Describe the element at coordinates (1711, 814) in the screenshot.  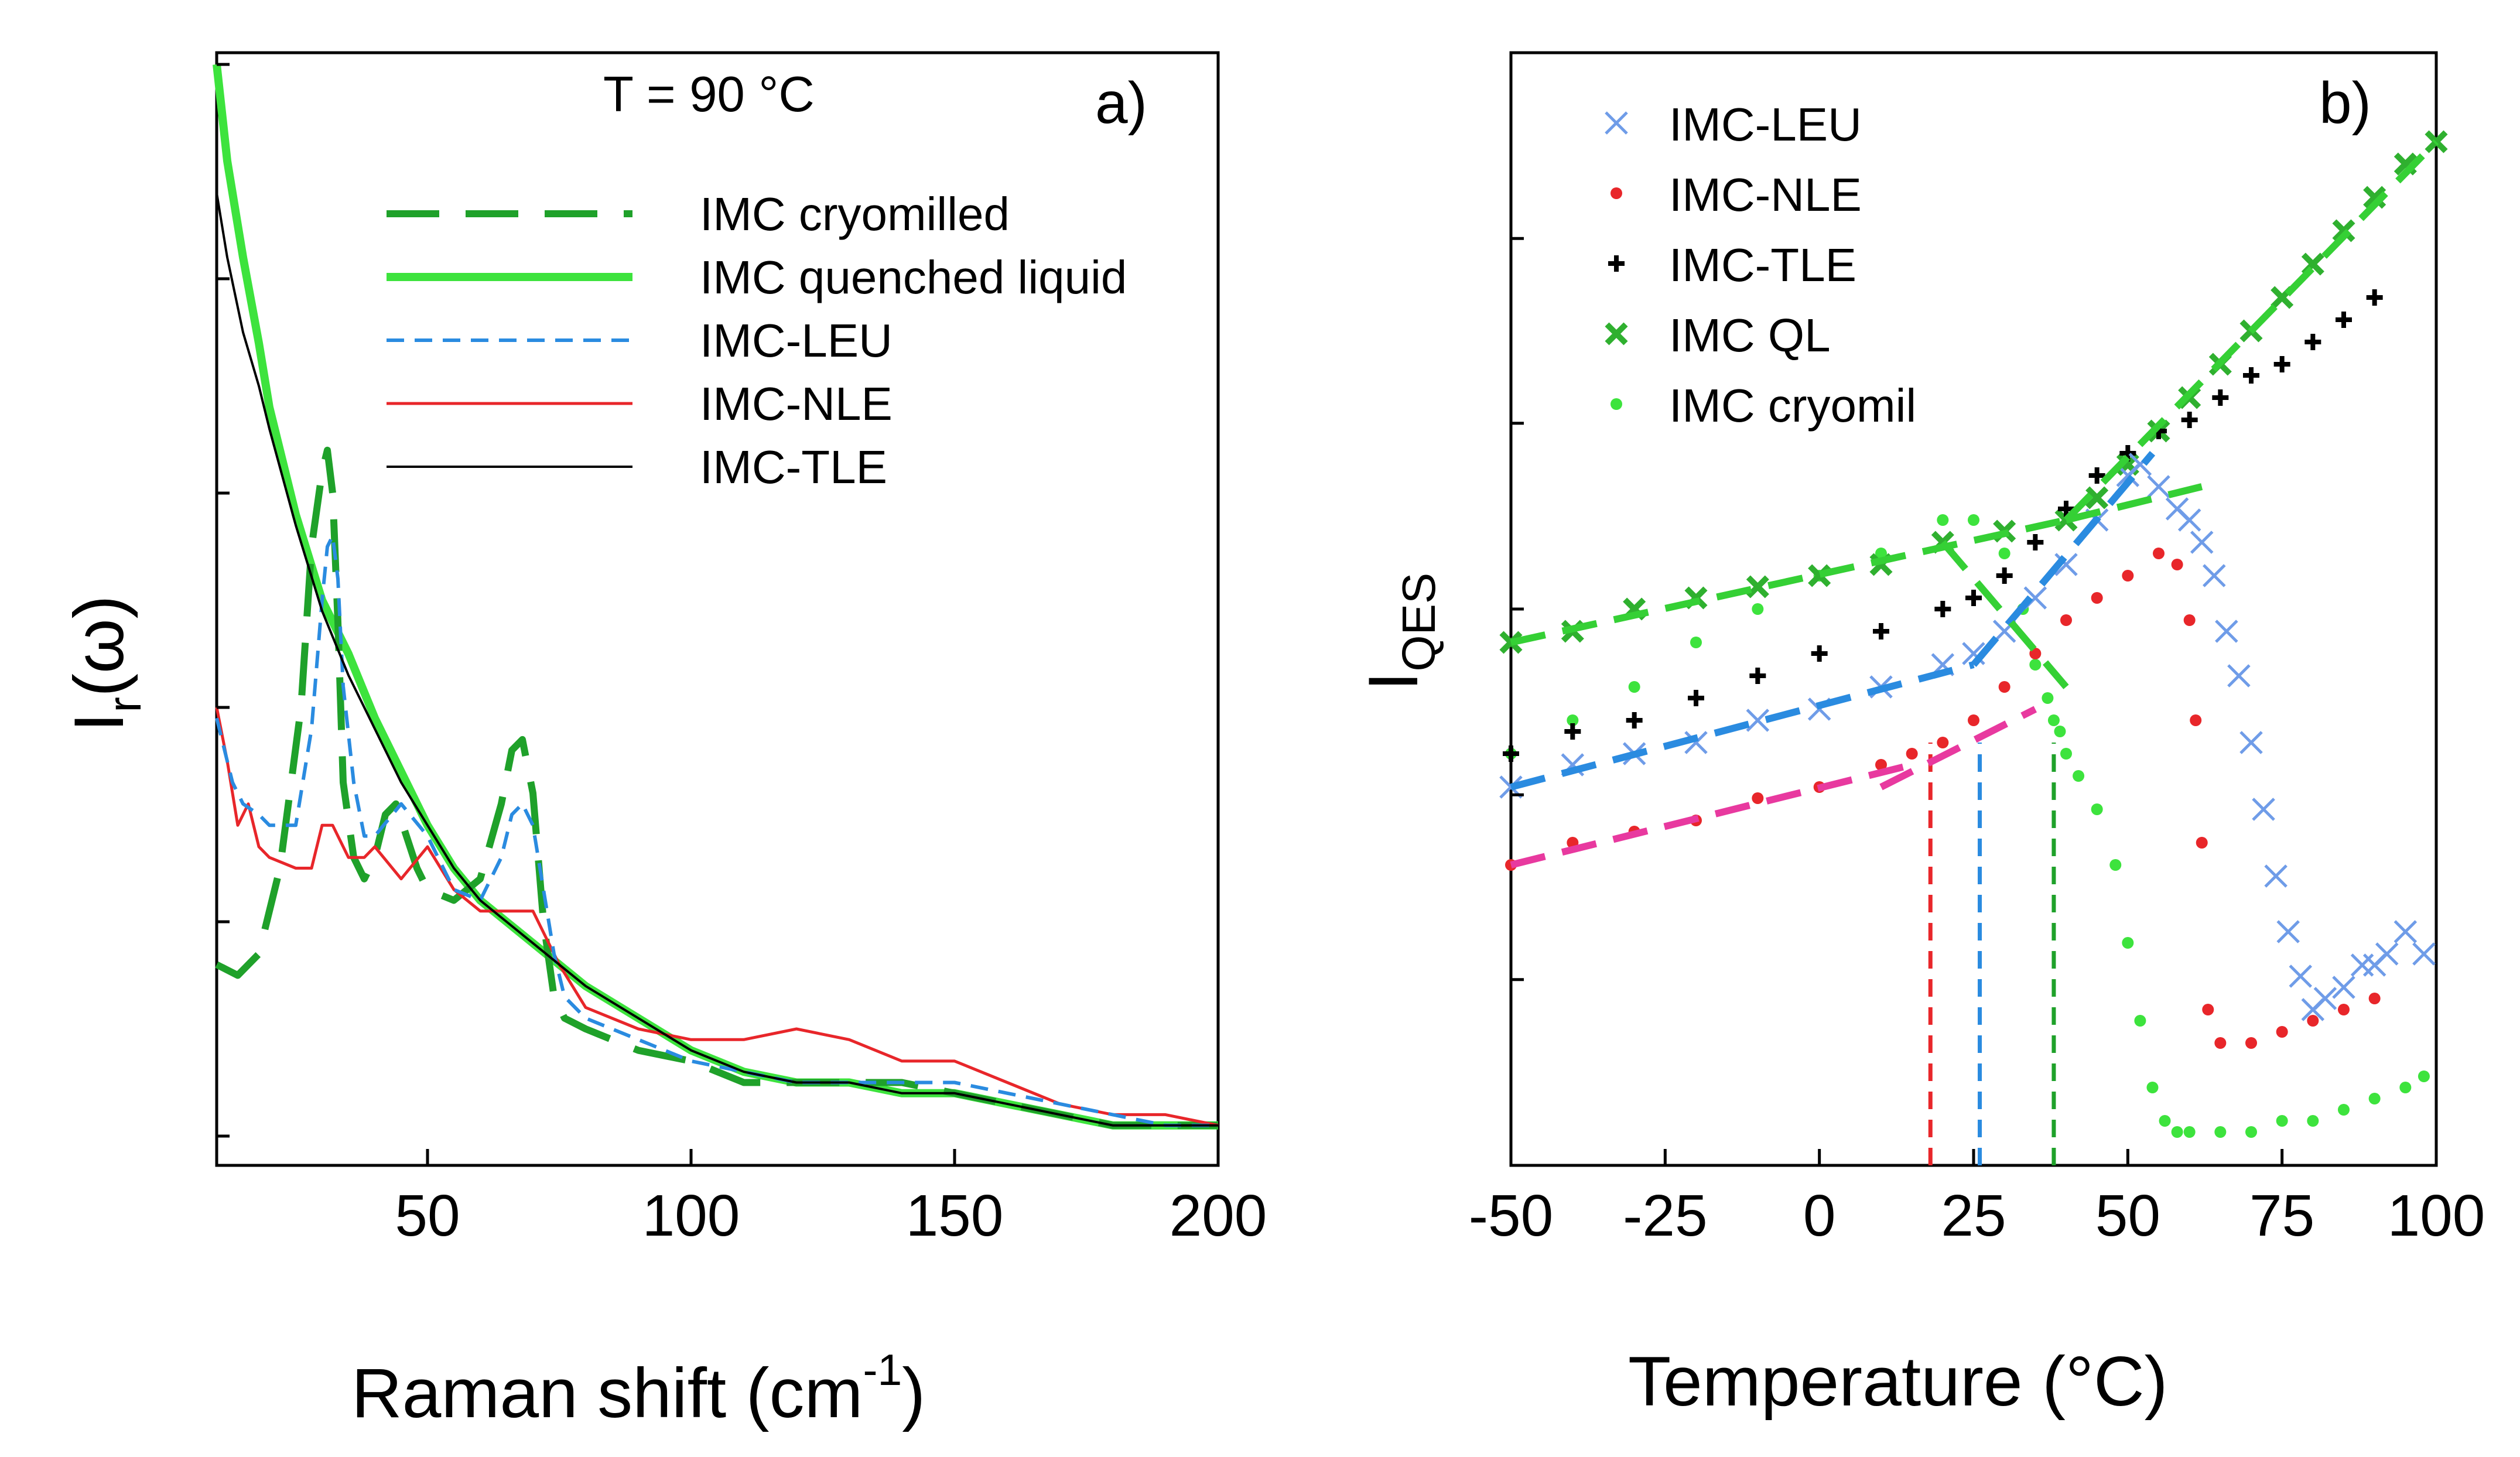
I see `panel-b-fit-imc-nle-fit` at that location.